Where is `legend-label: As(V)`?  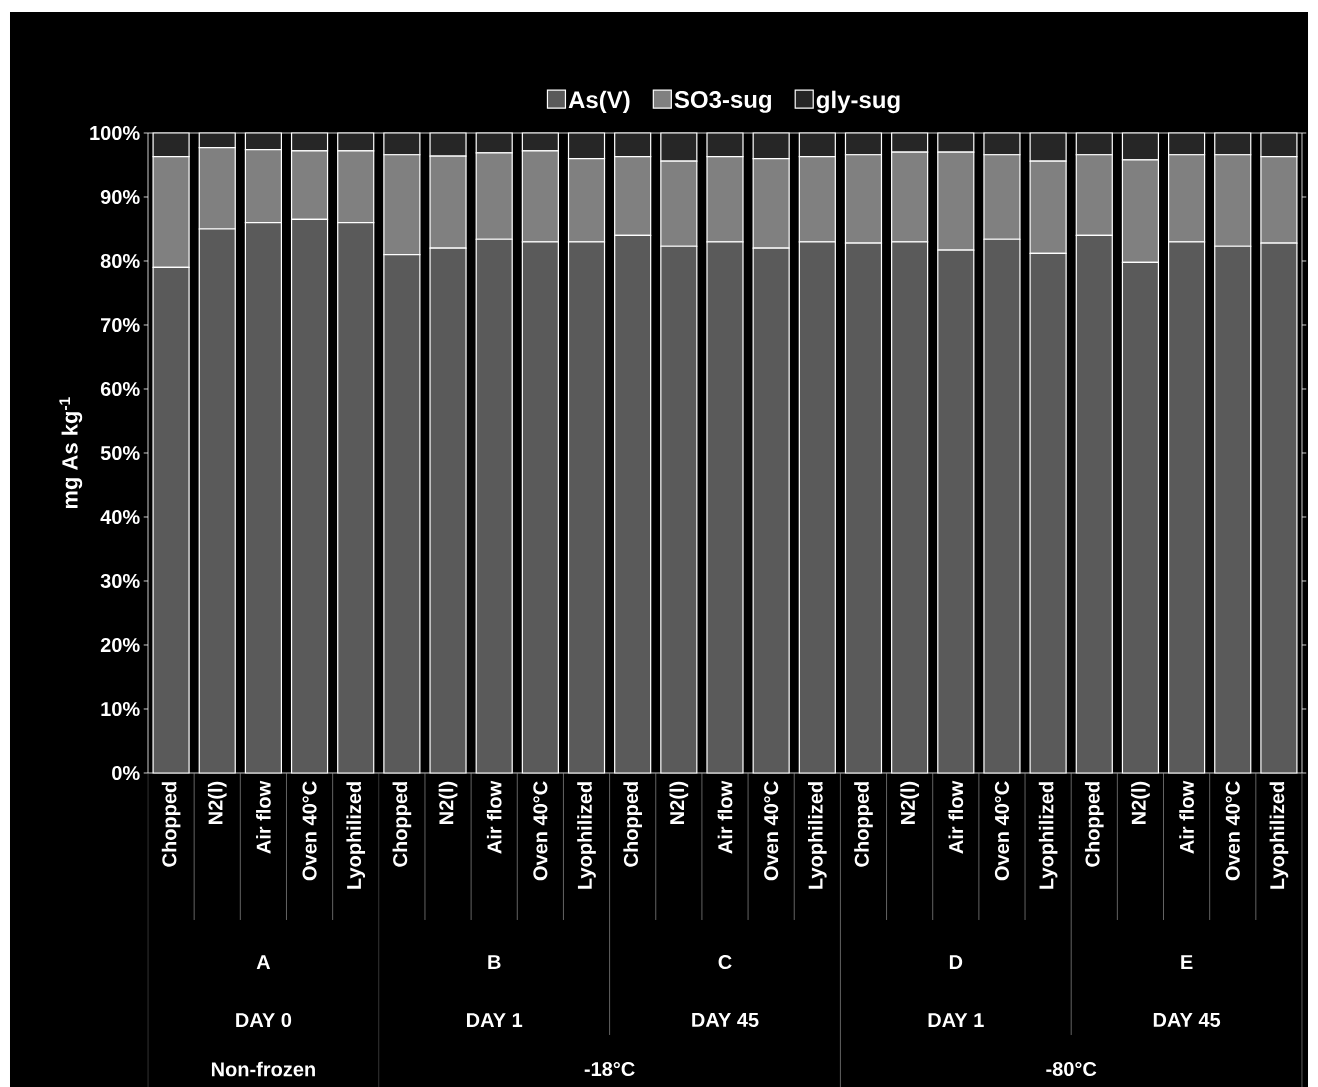
legend-label: As(V) is located at coordinates (599, 101).